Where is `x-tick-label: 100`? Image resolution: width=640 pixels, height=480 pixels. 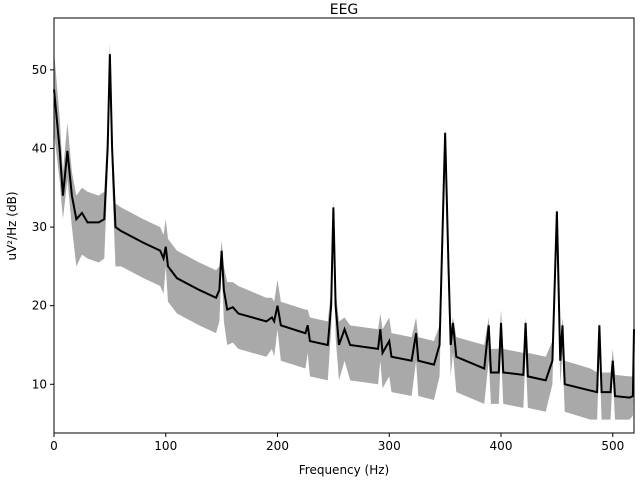 x-tick-label: 100 is located at coordinates (165, 446).